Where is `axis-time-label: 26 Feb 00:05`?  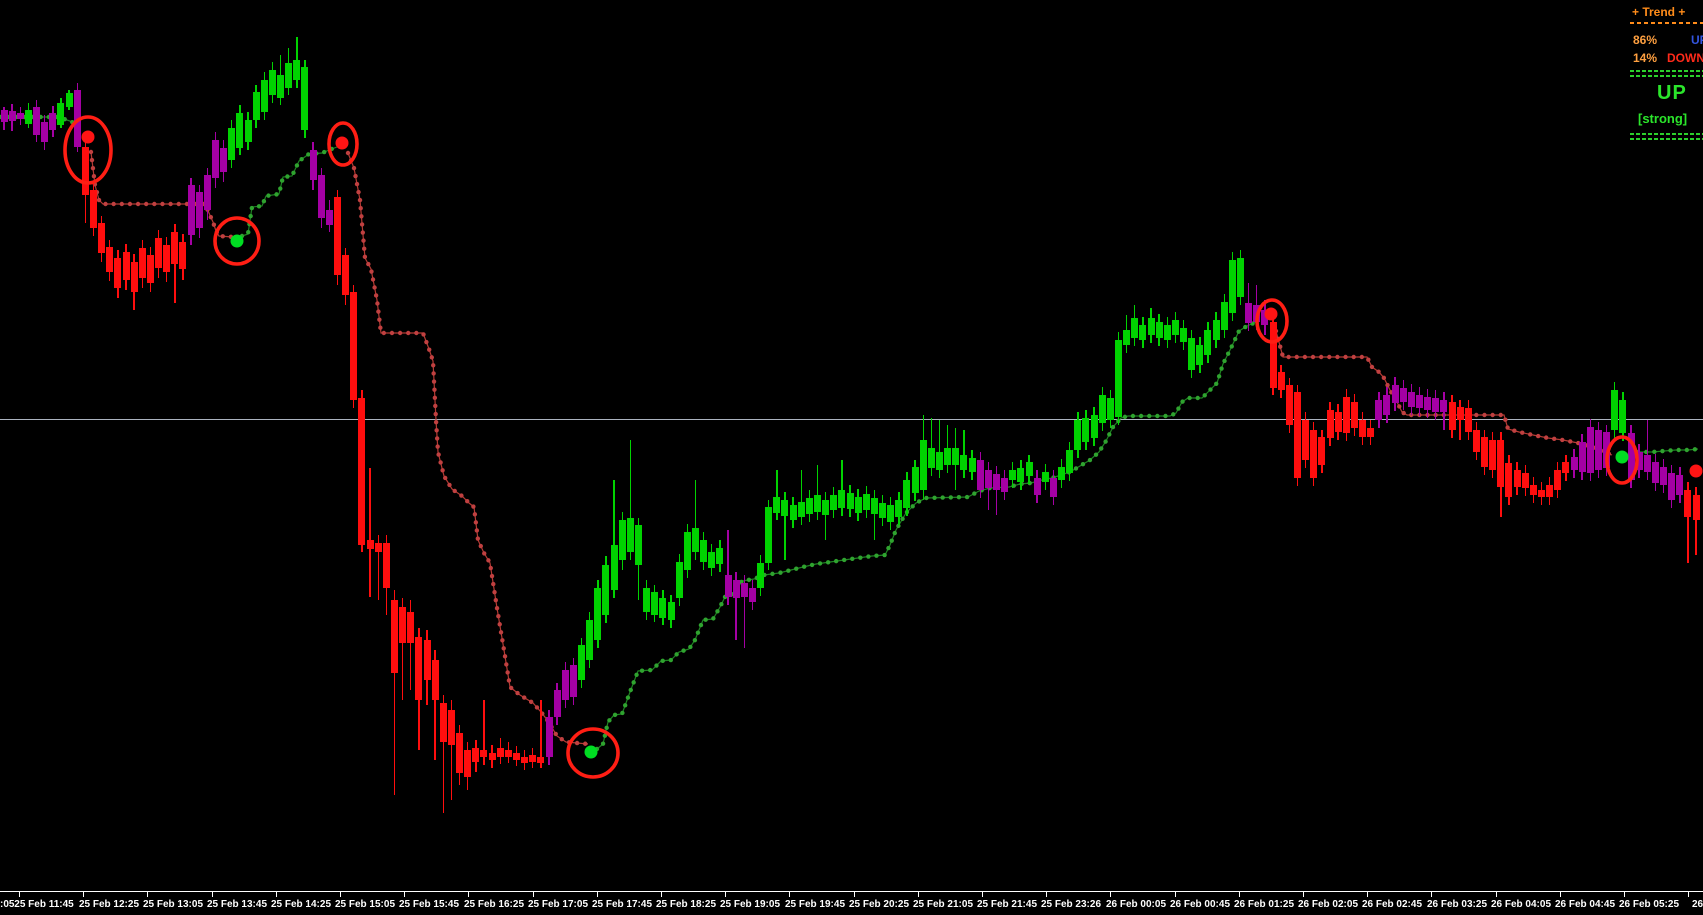
axis-time-label: 26 Feb 00:05 is located at coordinates (1136, 904).